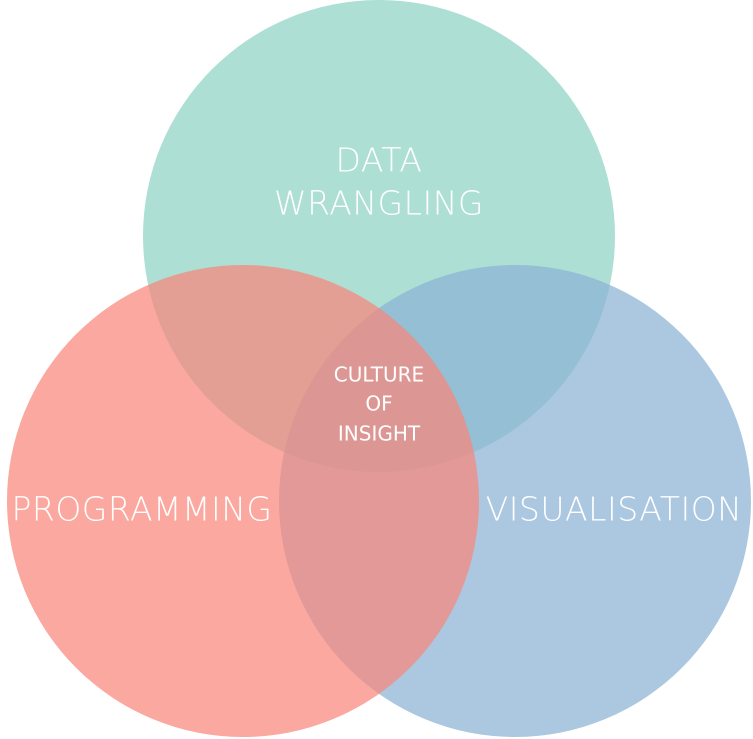 The image size is (753, 739). Describe the element at coordinates (379, 375) in the screenshot. I see `intersection-label-line1: CULTURE` at that location.